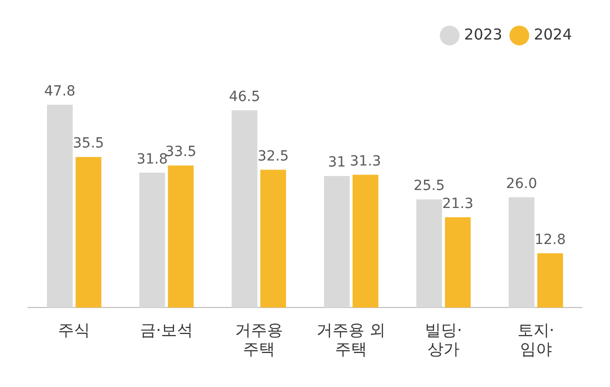 The image size is (610, 387). What do you see at coordinates (429, 186) in the screenshot?
I see `data-label: 25.5` at bounding box center [429, 186].